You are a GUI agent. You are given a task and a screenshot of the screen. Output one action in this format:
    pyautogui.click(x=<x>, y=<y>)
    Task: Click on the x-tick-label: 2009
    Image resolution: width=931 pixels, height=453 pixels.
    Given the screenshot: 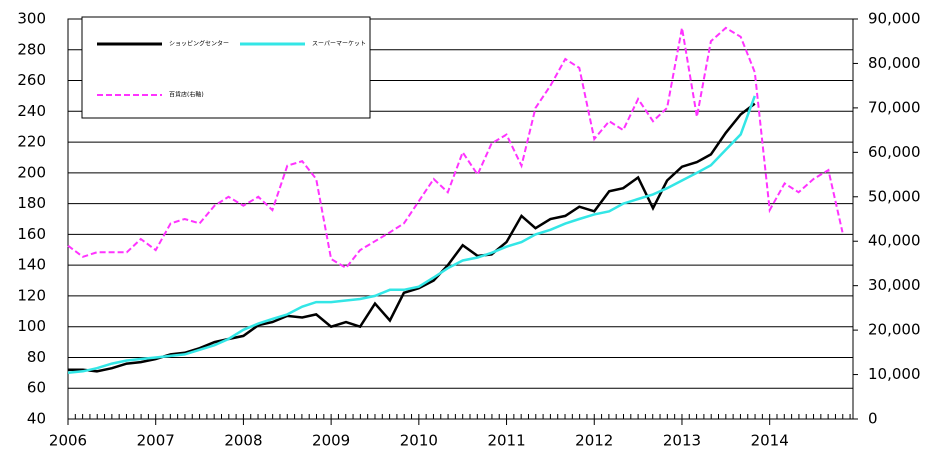 What is the action you would take?
    pyautogui.click(x=331, y=441)
    